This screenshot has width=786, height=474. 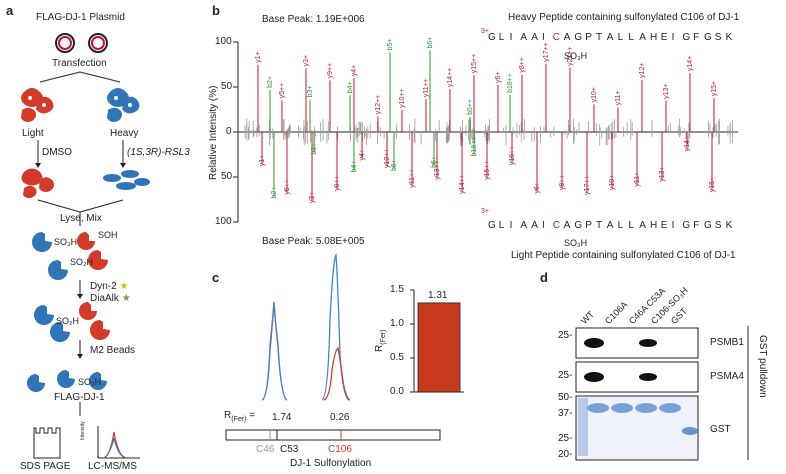 What do you see at coordinates (265, 449) in the screenshot?
I see `site-c46: C46` at bounding box center [265, 449].